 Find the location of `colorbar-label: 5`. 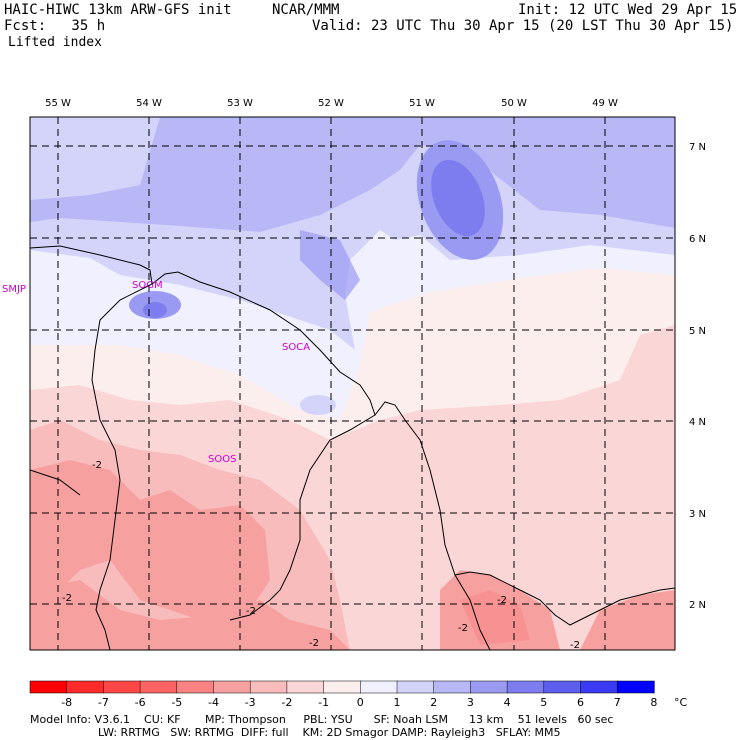

colorbar-label: 5 is located at coordinates (543, 702).